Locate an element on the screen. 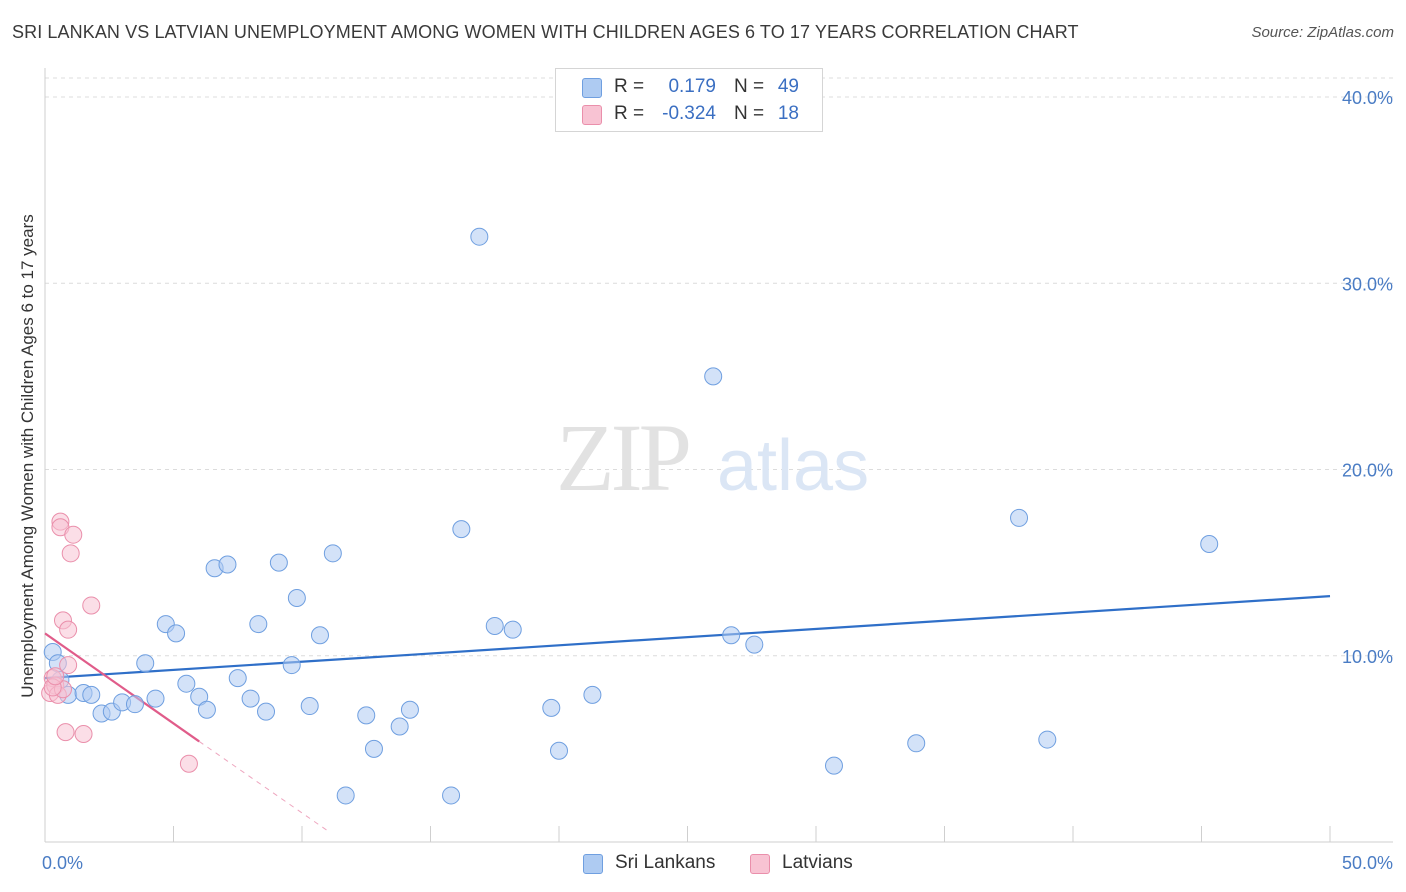 Image resolution: width=1406 pixels, height=892 pixels. legend-n-value: 49 is located at coordinates (788, 86).